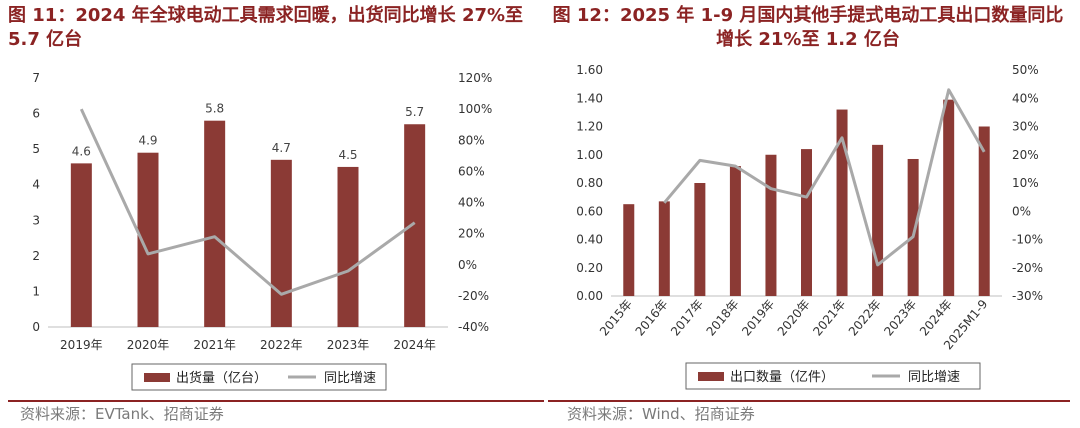 The width and height of the screenshot is (1080, 428). What do you see at coordinates (589, 98) in the screenshot?
I see `right-y-tick: 1.40` at bounding box center [589, 98].